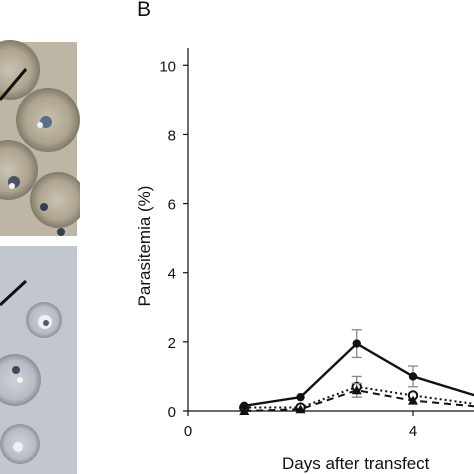 The height and width of the screenshot is (474, 474). I want to click on y-axis-label: Parasitemia (%), so click(144, 246).